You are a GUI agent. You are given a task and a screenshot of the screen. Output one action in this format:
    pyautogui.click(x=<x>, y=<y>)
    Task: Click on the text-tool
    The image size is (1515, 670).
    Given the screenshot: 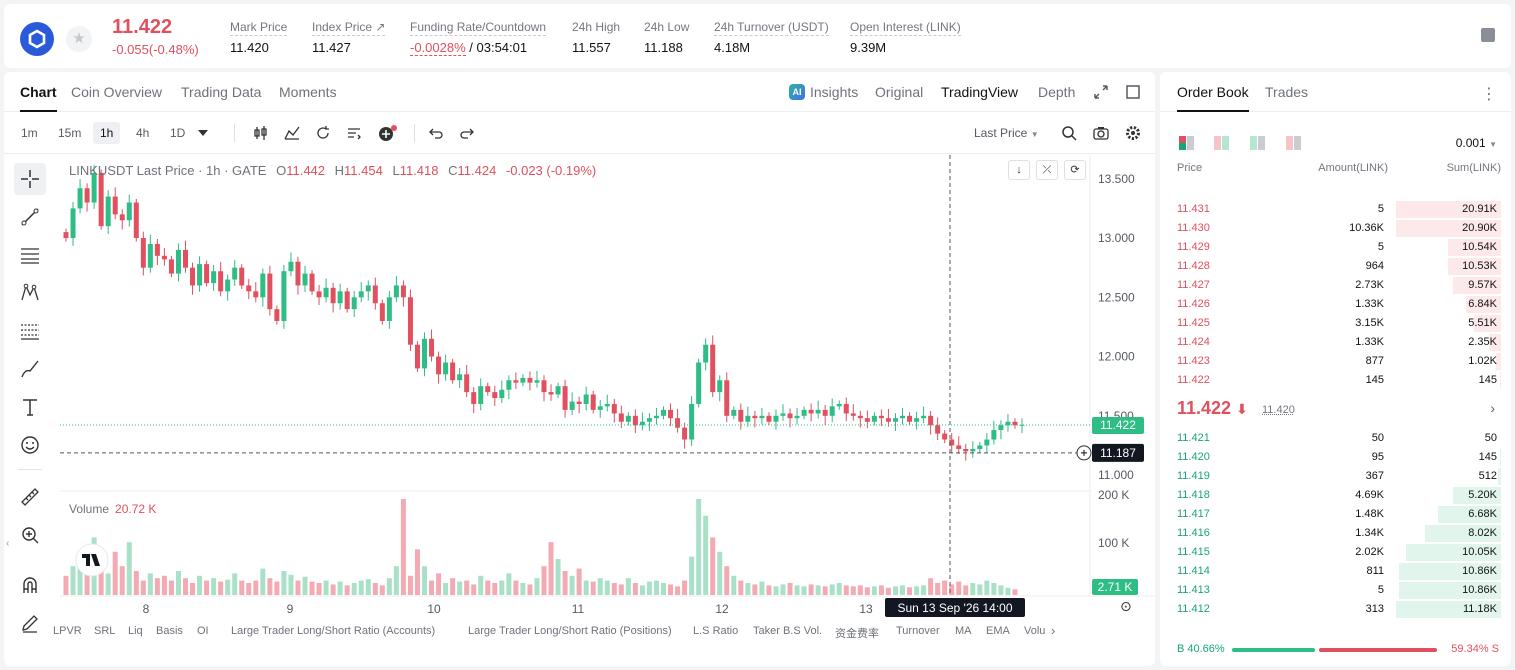 What is the action you would take?
    pyautogui.click(x=30, y=407)
    